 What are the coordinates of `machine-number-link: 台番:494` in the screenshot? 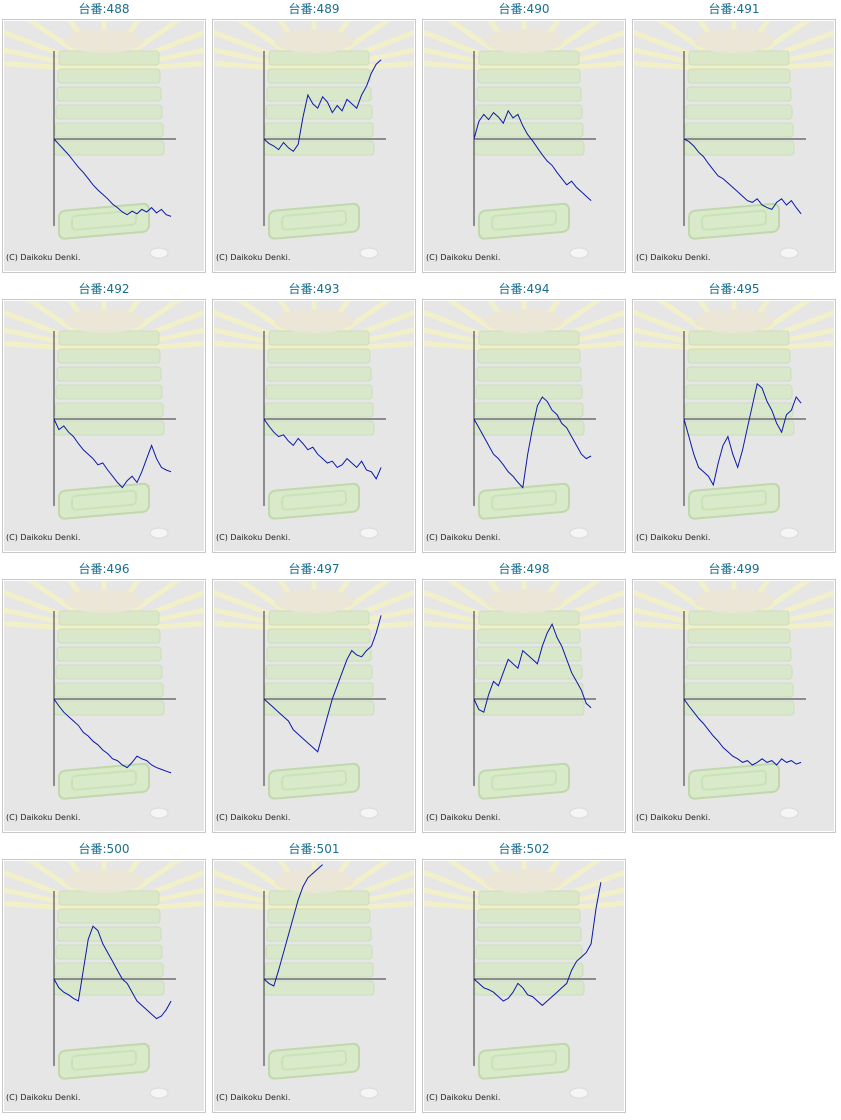 It's located at (524, 289).